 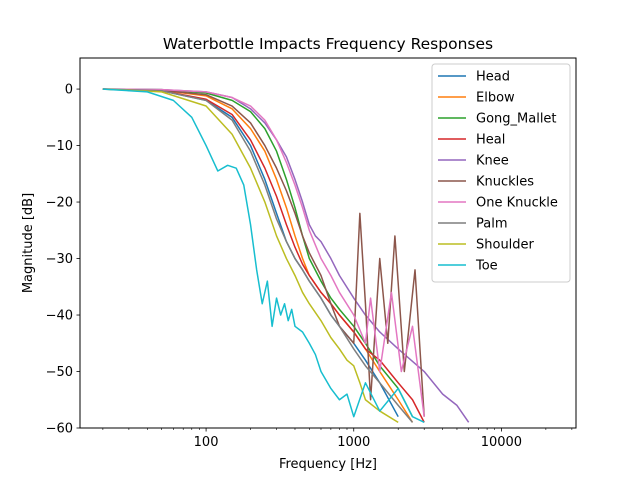 What do you see at coordinates (486, 266) in the screenshot?
I see `legend-label: Toe` at bounding box center [486, 266].